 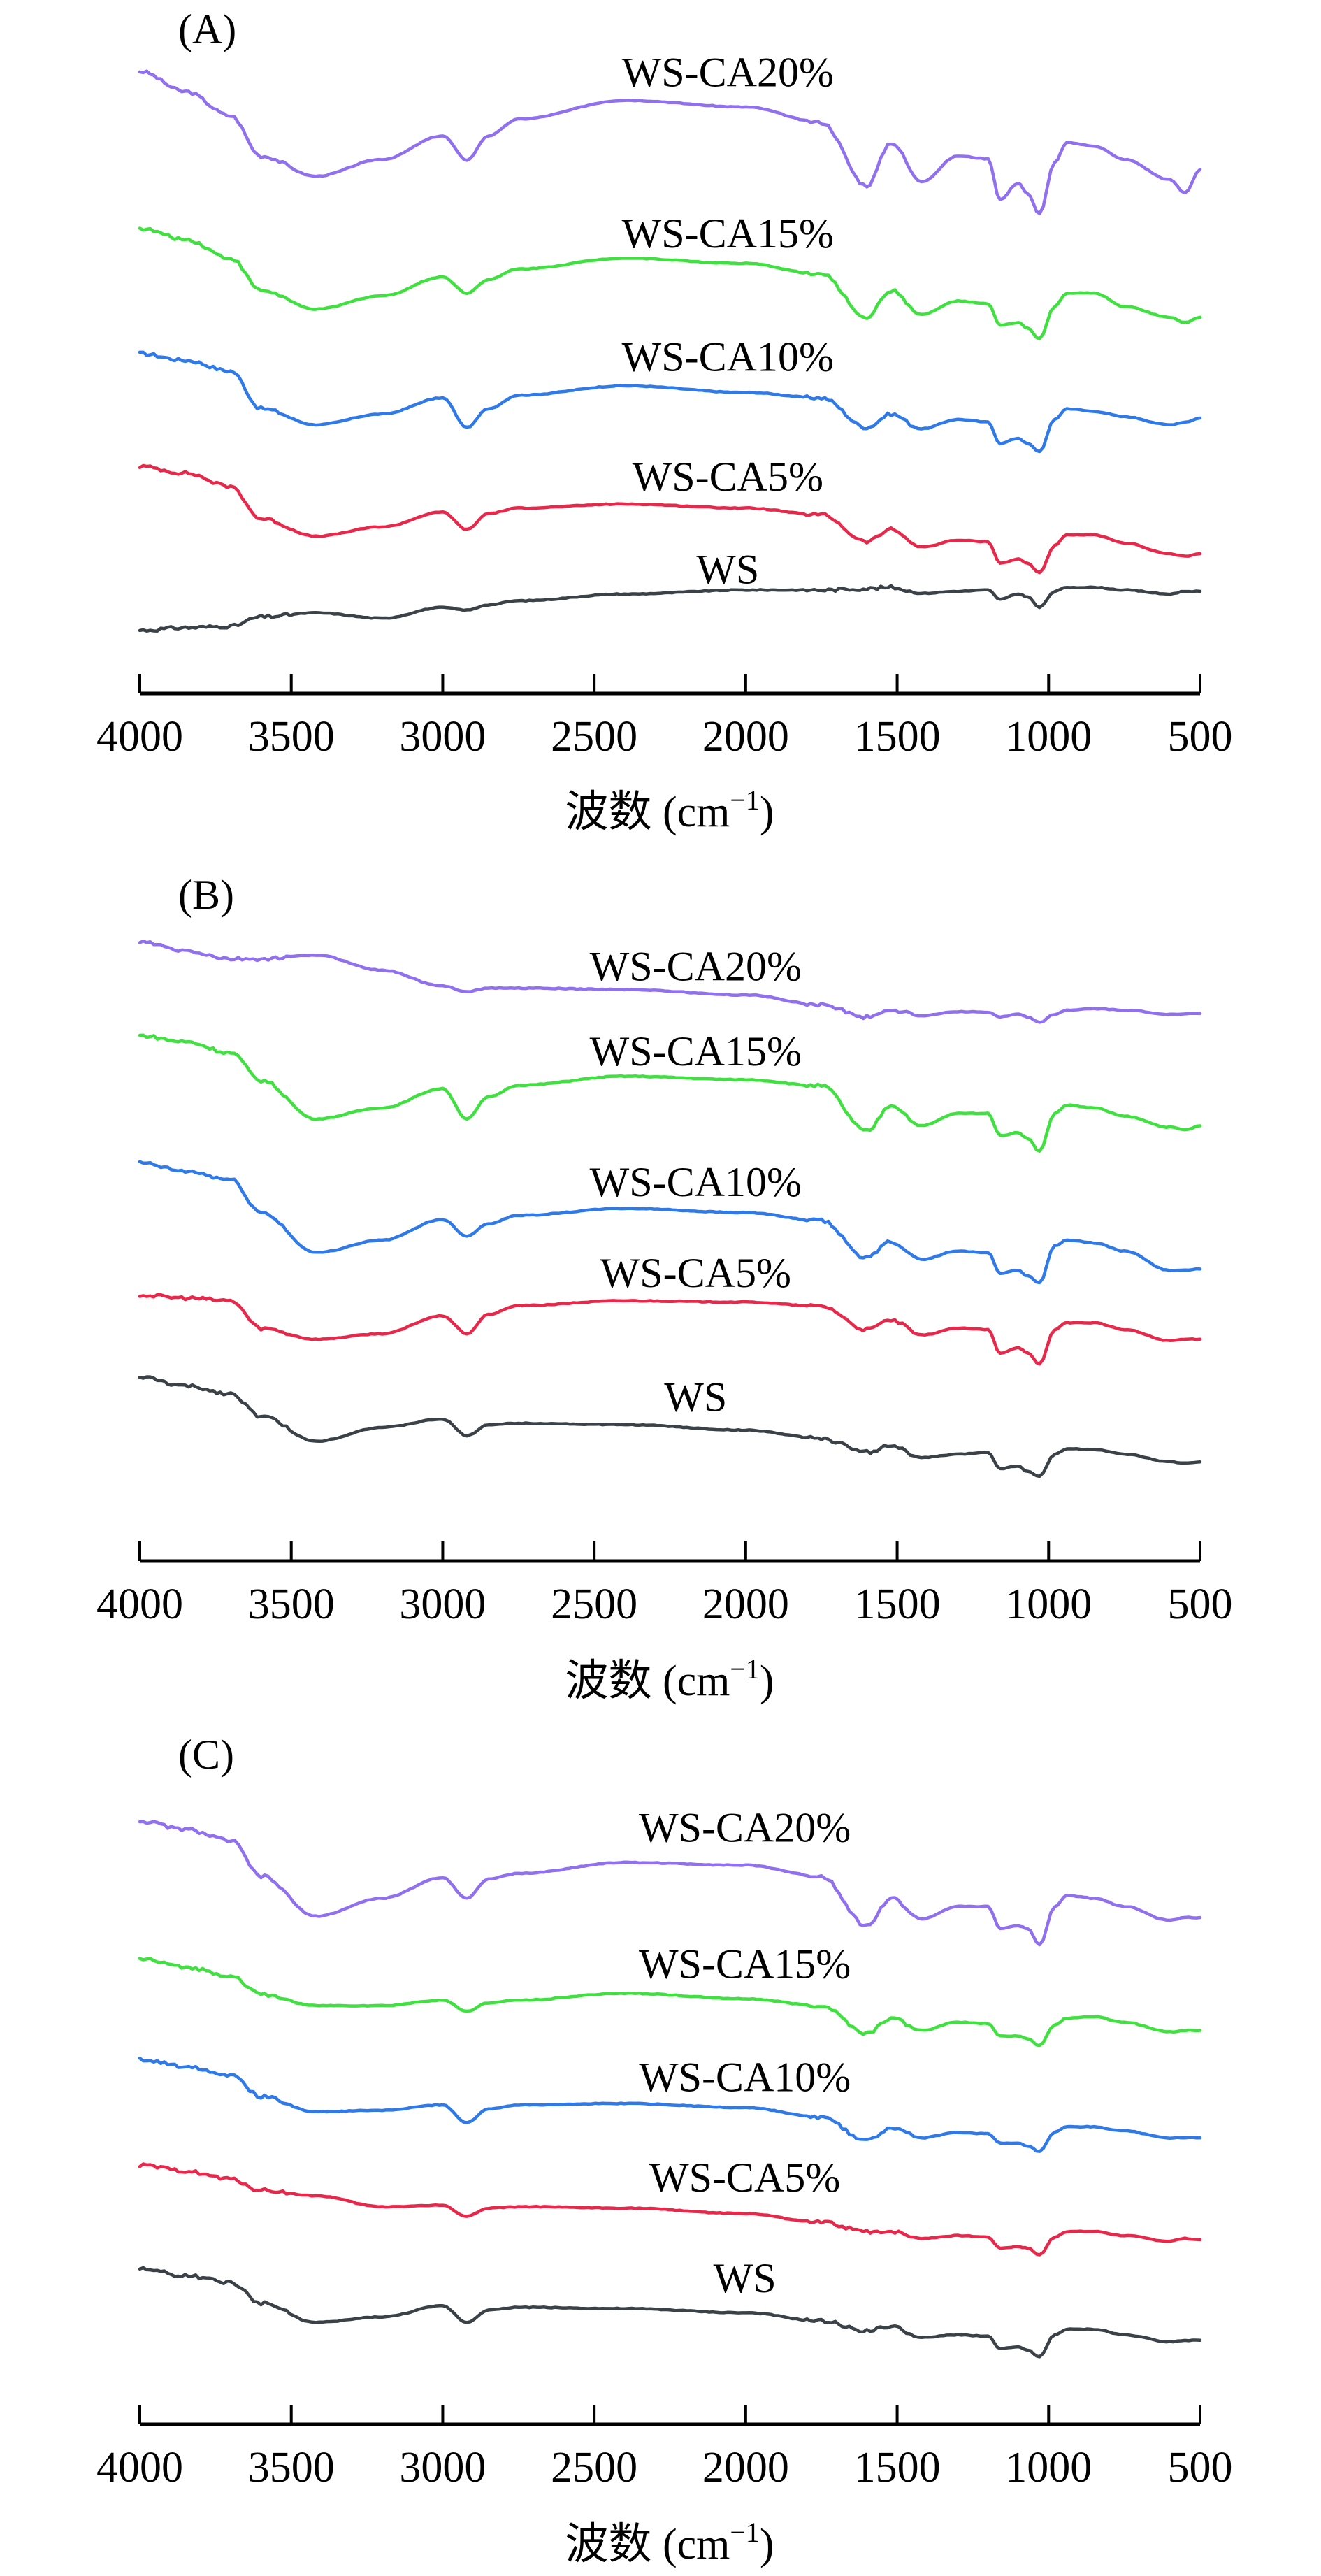 I want to click on panel-label: (A), so click(x=207, y=29).